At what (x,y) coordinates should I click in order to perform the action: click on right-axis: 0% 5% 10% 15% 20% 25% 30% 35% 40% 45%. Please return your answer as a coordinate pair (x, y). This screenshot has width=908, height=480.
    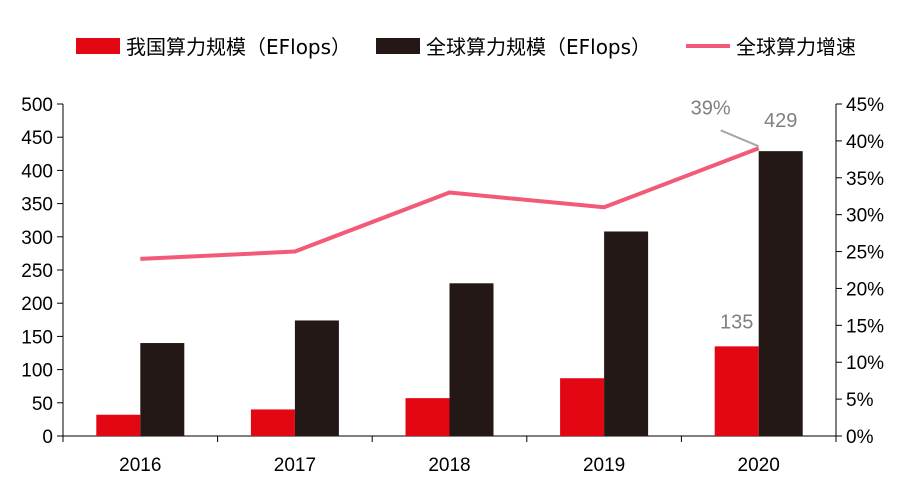
    Looking at the image, I should click on (859, 271).